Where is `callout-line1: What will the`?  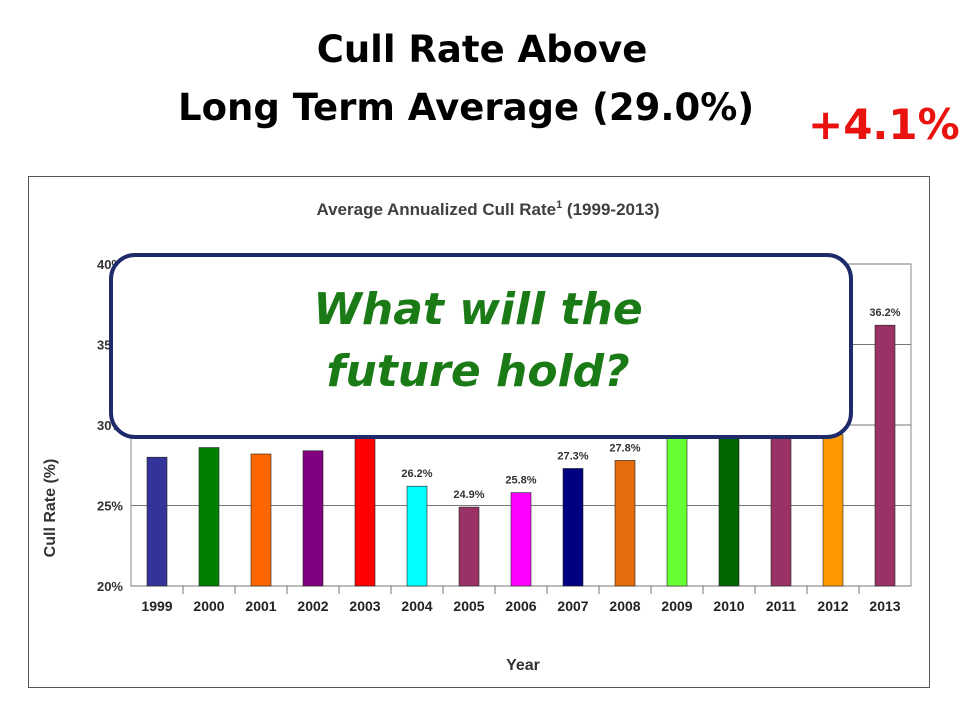
callout-line1: What will the is located at coordinates (478, 309).